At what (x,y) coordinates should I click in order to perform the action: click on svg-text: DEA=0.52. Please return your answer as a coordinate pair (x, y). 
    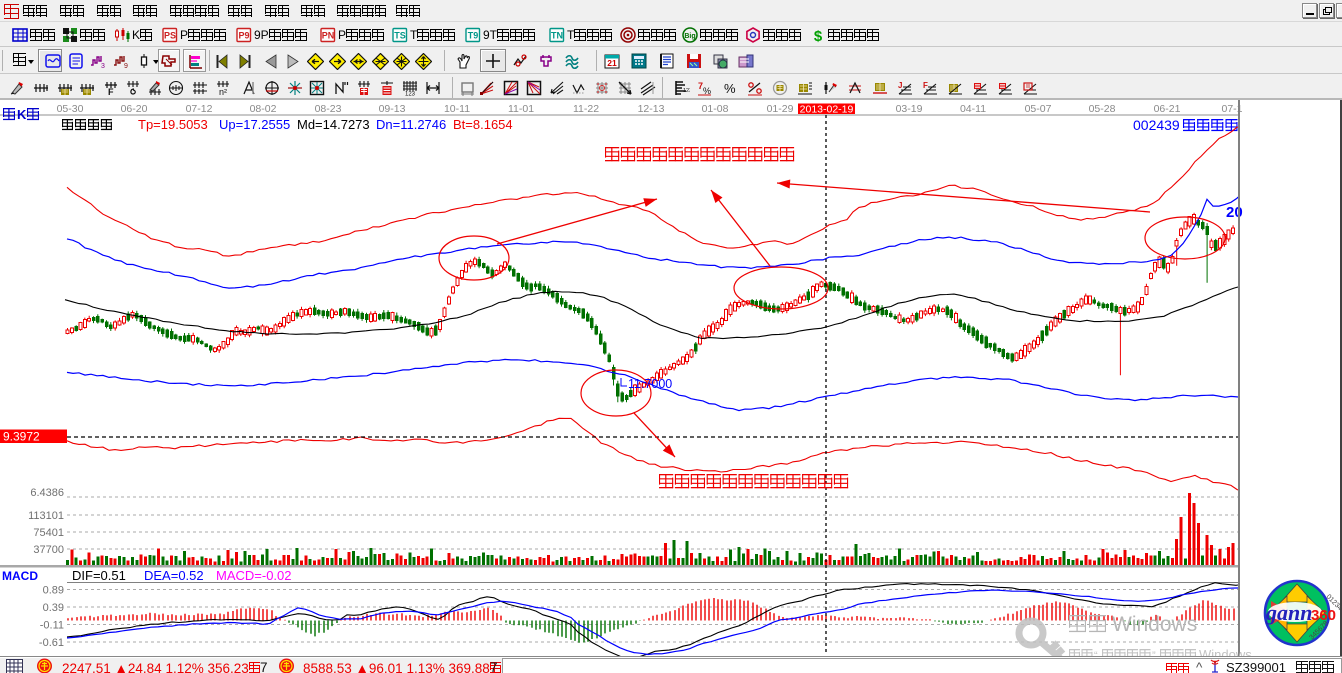
    Looking at the image, I should click on (174, 575).